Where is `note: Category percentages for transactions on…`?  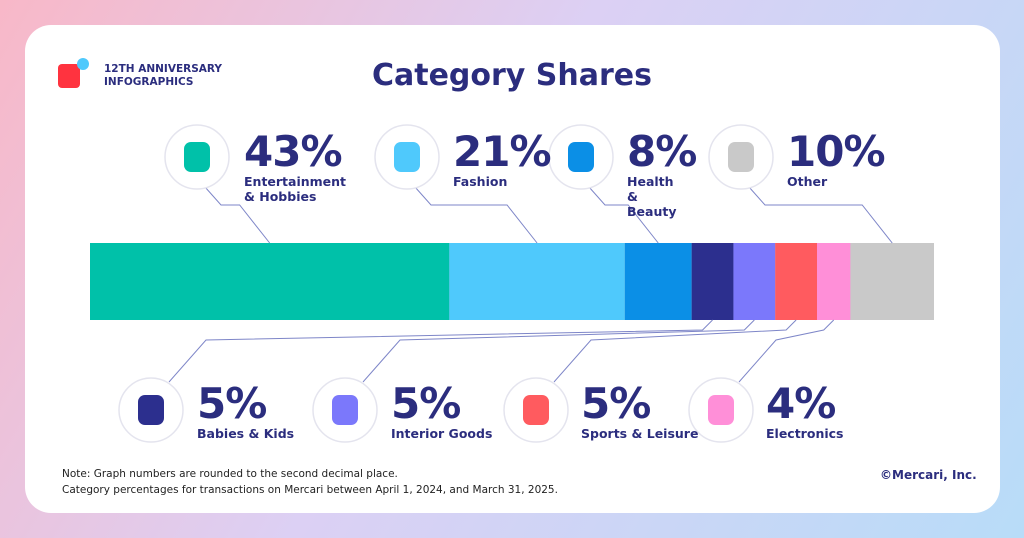
note: Category percentages for transactions on… is located at coordinates (310, 490).